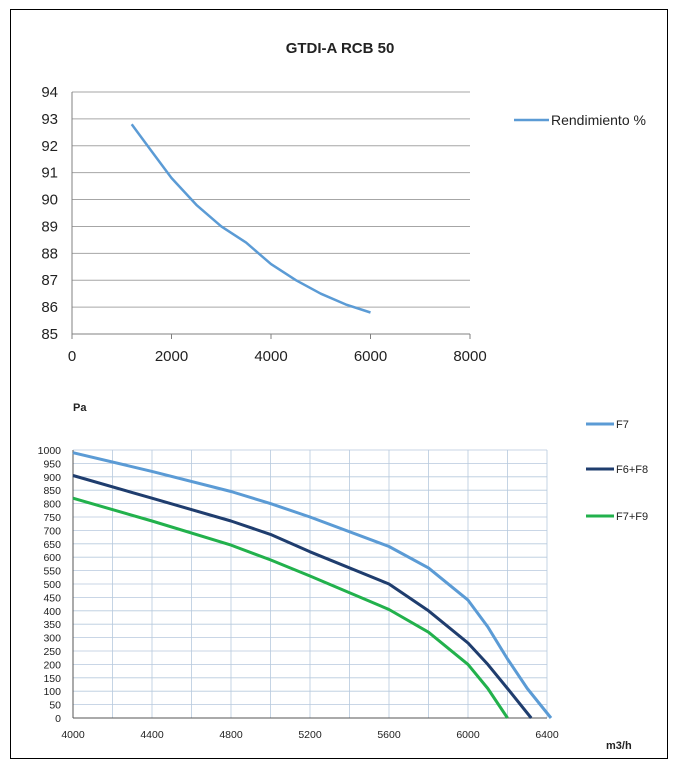  What do you see at coordinates (598, 120) in the screenshot?
I see `c1-legend-label-rendimiento: Rendimiento %` at bounding box center [598, 120].